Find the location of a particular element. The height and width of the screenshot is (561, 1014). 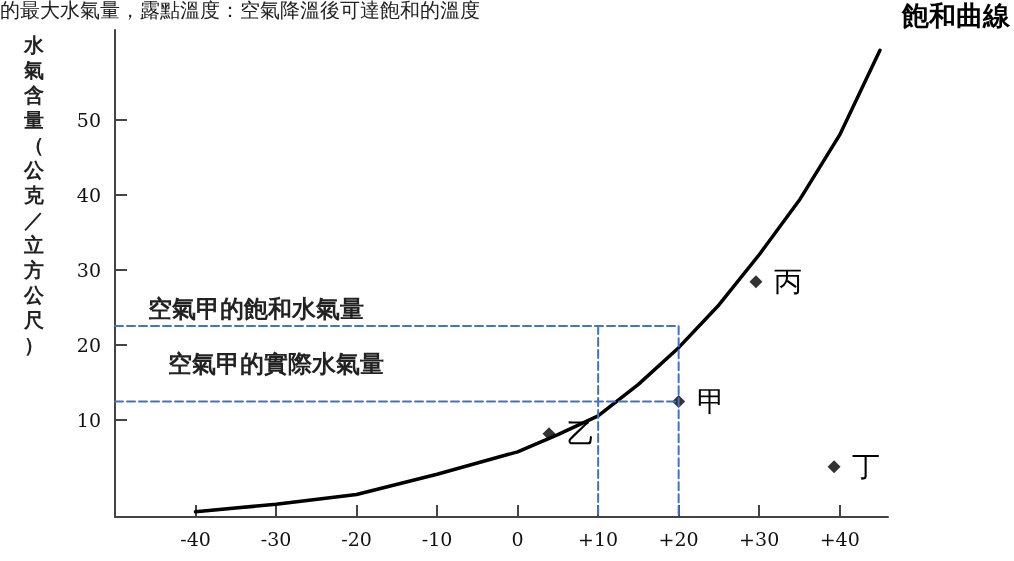

x-tick-label: -40 is located at coordinates (195, 538).